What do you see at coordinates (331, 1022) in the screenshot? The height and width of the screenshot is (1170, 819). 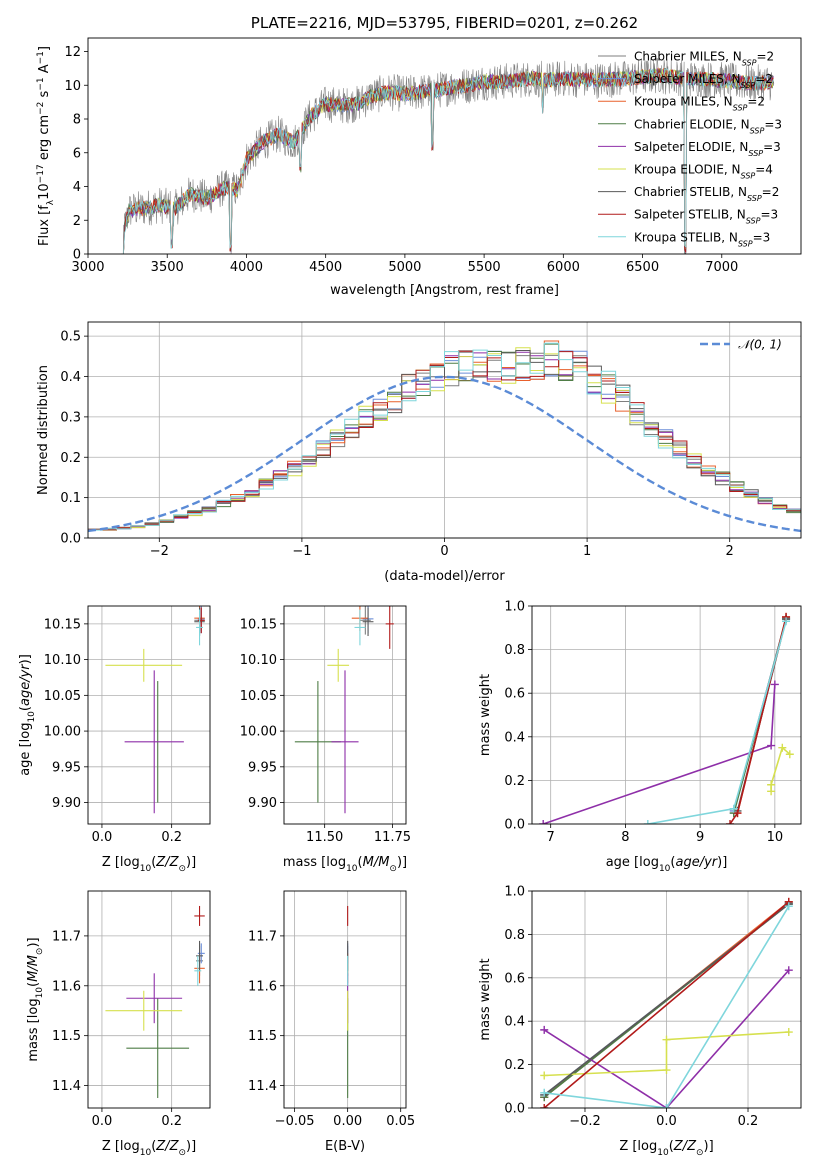 I see `axes-mass_vs_ebv: −0.05 0.00 0.05 11.4 11.5 11.6 11.7 E(B-V)` at bounding box center [331, 1022].